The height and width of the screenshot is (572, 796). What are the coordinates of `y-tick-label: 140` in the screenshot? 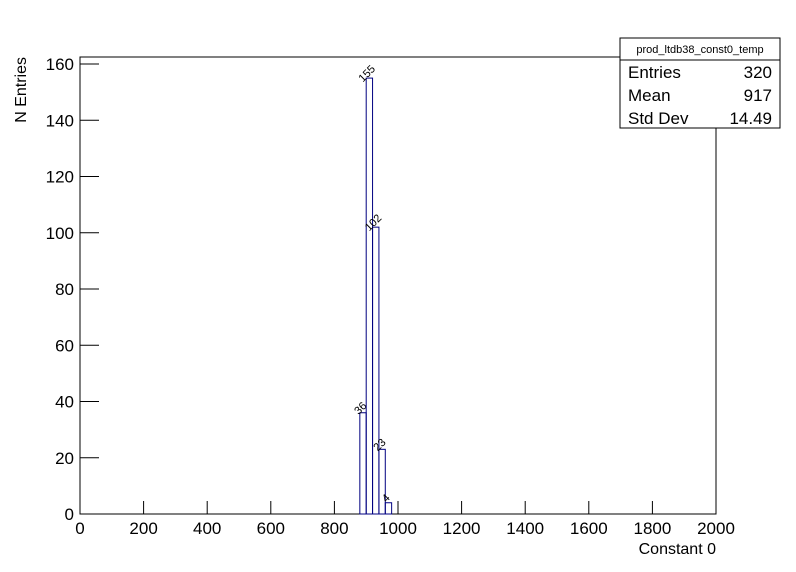 It's located at (60, 120).